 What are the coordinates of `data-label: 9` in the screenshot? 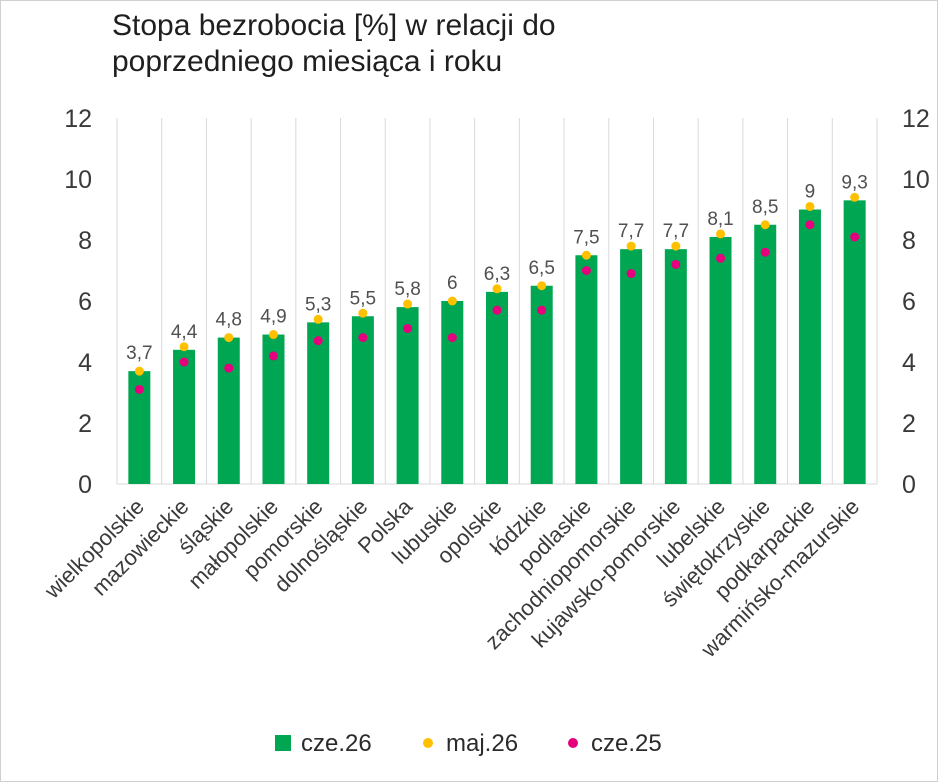 It's located at (810, 192).